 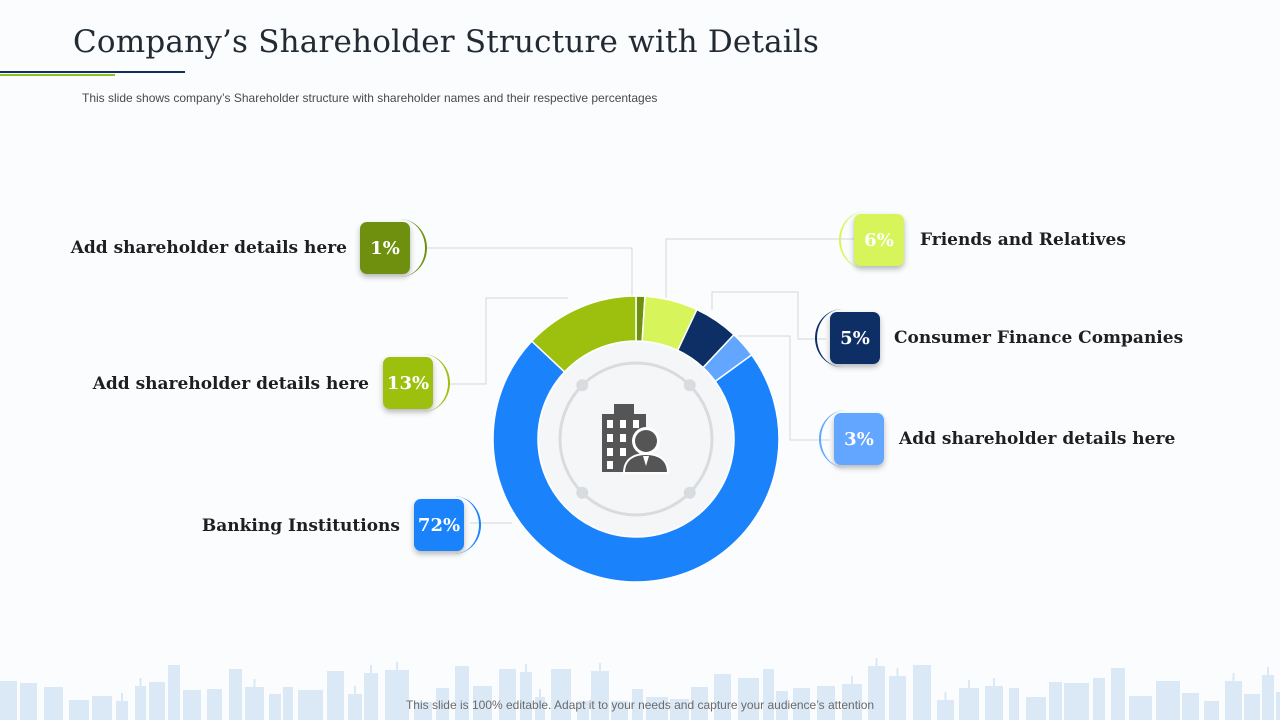 What do you see at coordinates (408, 383) in the screenshot?
I see `value-badge-s6: 13%` at bounding box center [408, 383].